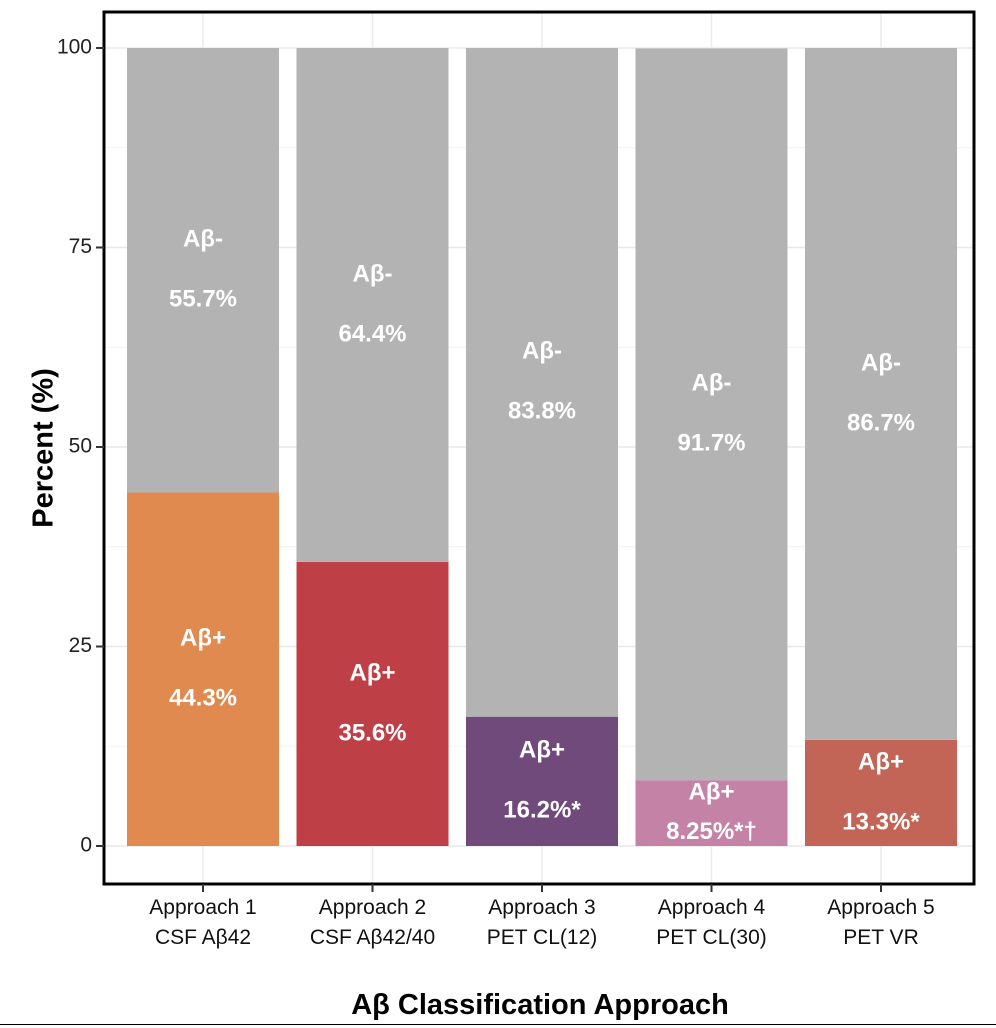 The image size is (996, 1028). I want to click on x-tick-label: PET CL(30), so click(711, 937).